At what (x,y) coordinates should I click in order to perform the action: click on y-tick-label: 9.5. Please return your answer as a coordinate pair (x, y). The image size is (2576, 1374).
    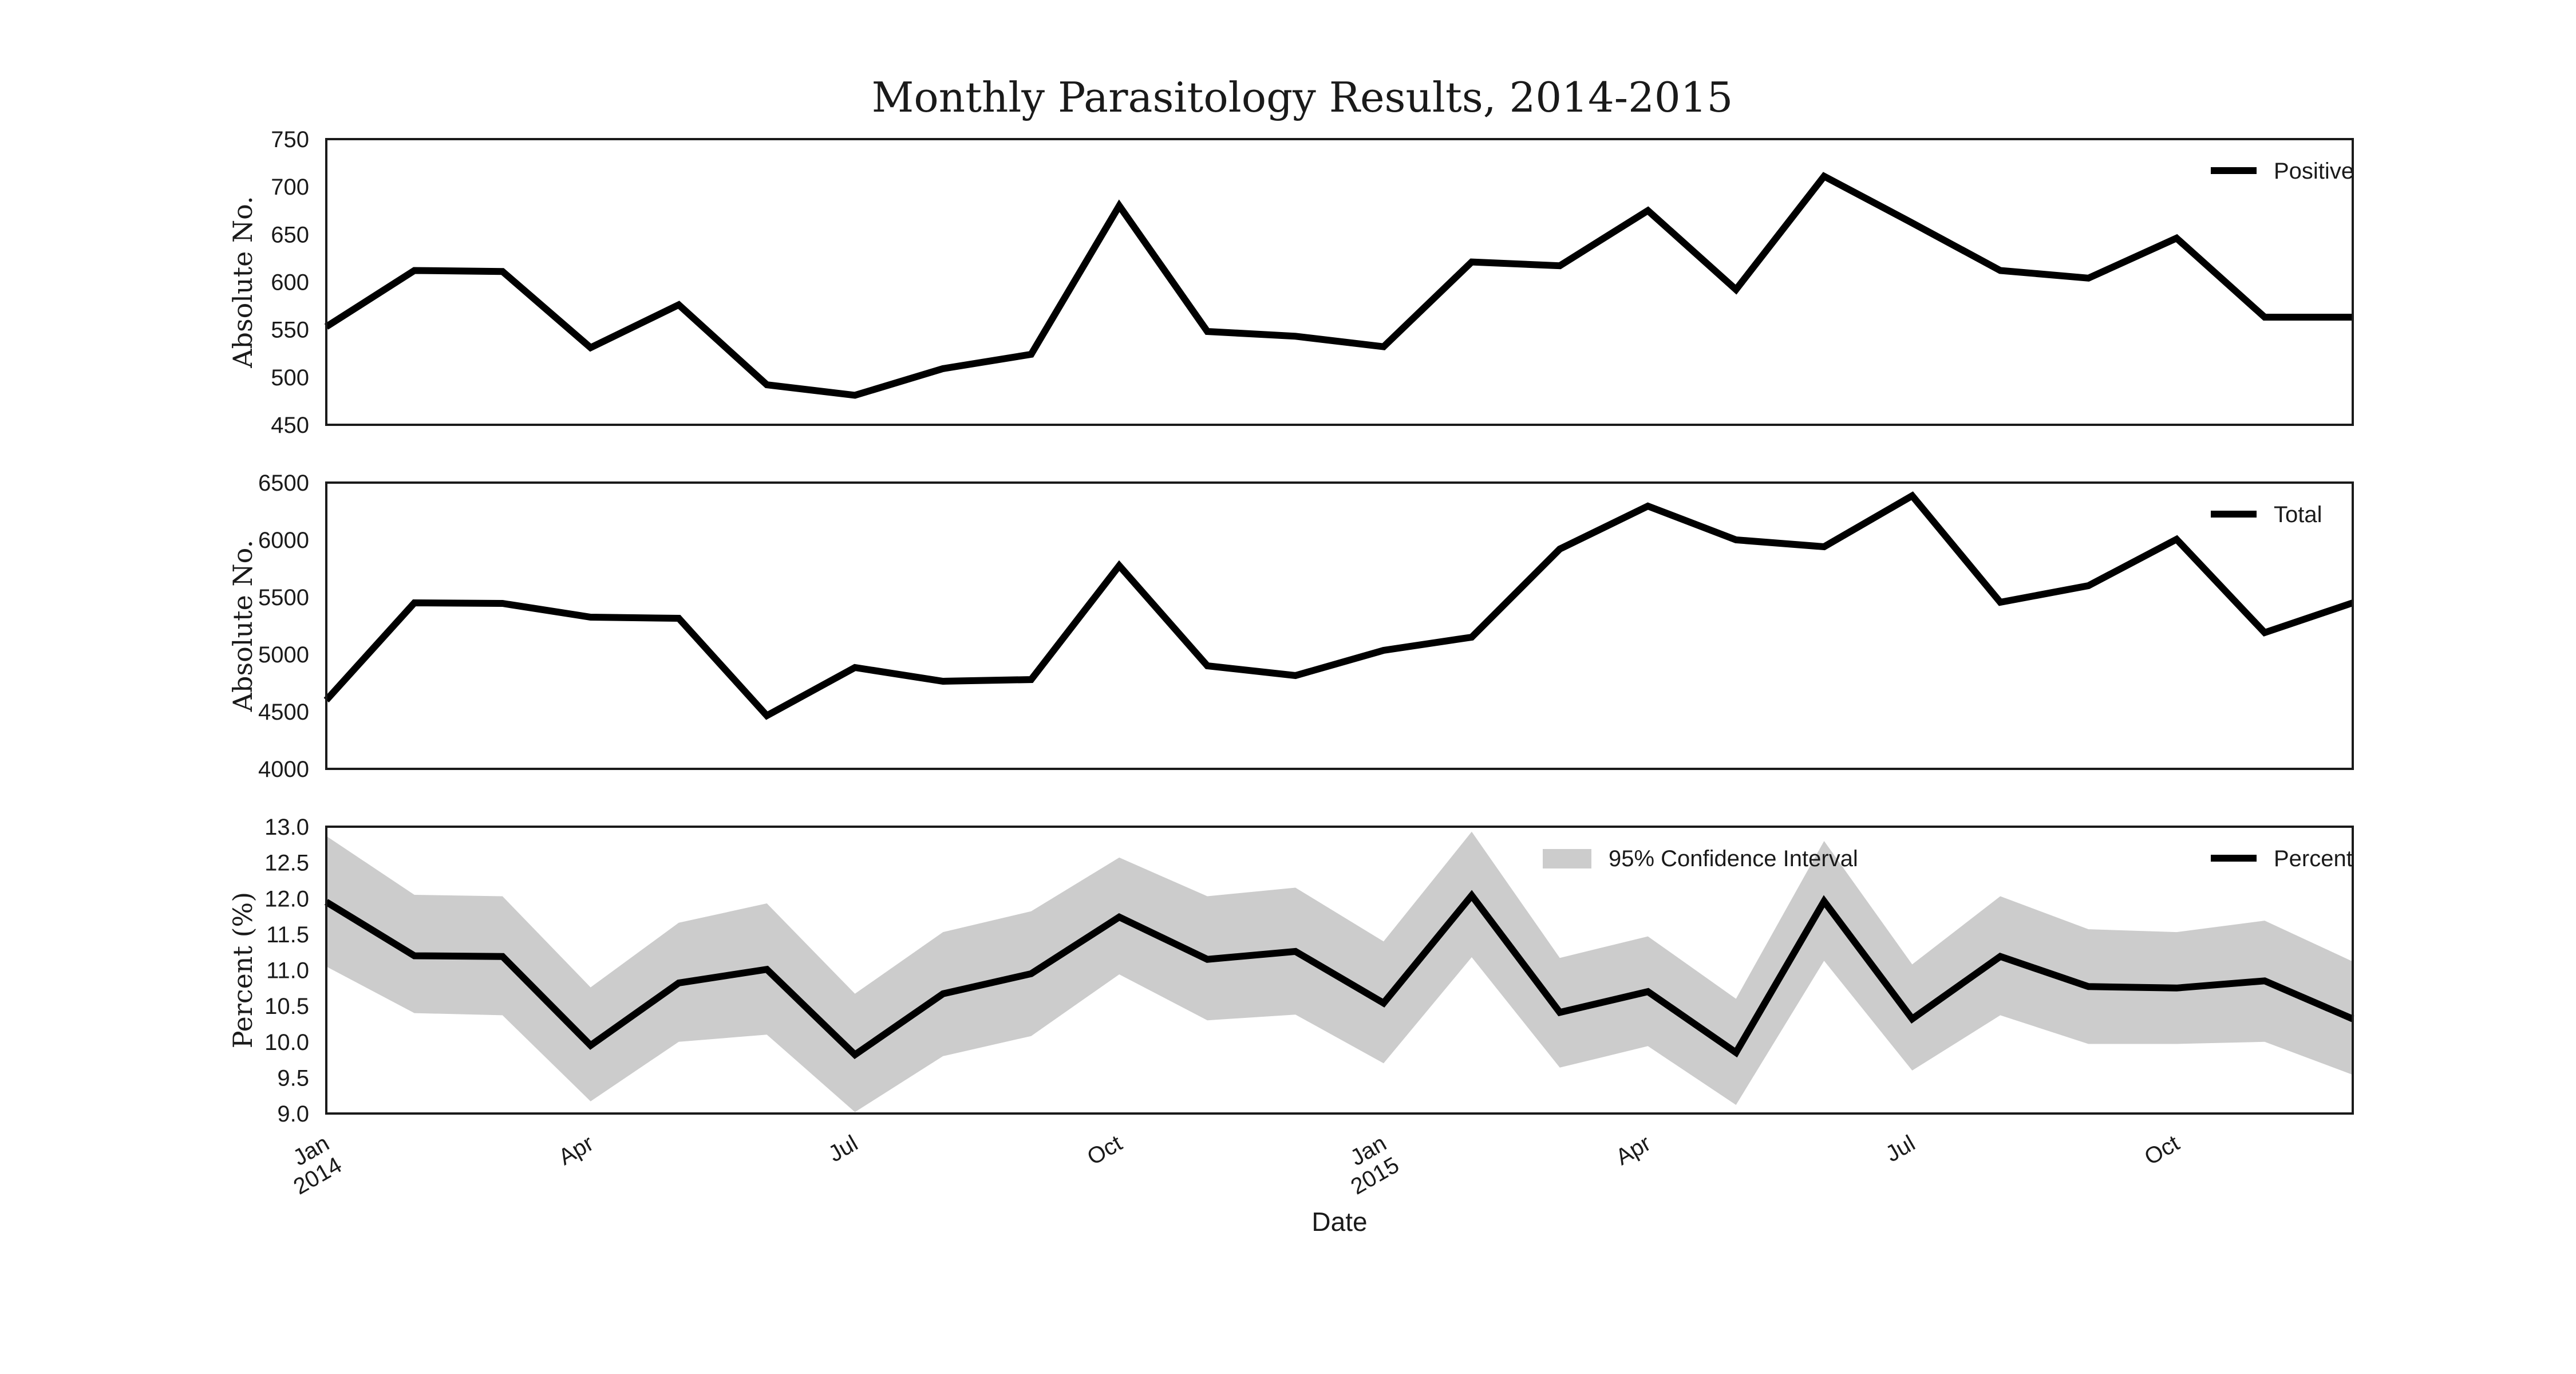
    Looking at the image, I should click on (293, 1078).